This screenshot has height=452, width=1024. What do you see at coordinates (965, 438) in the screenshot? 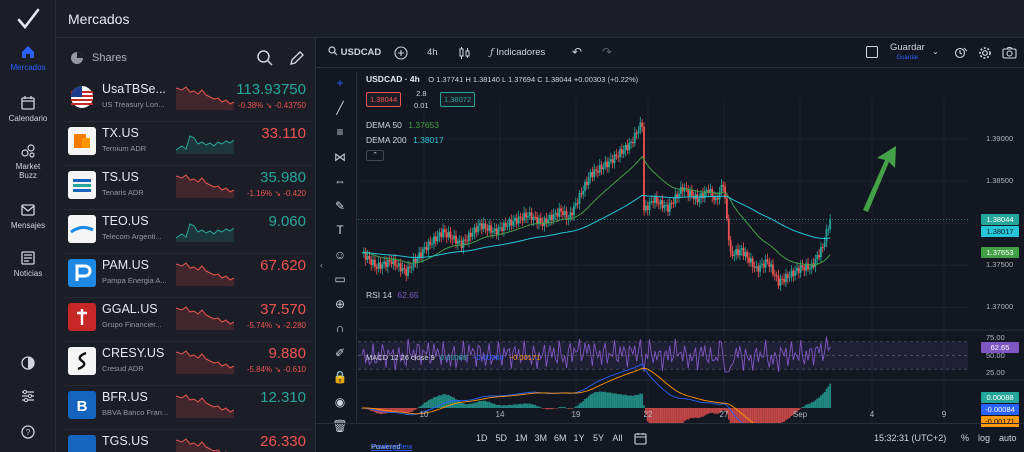
I see `percent-toggle: %` at bounding box center [965, 438].